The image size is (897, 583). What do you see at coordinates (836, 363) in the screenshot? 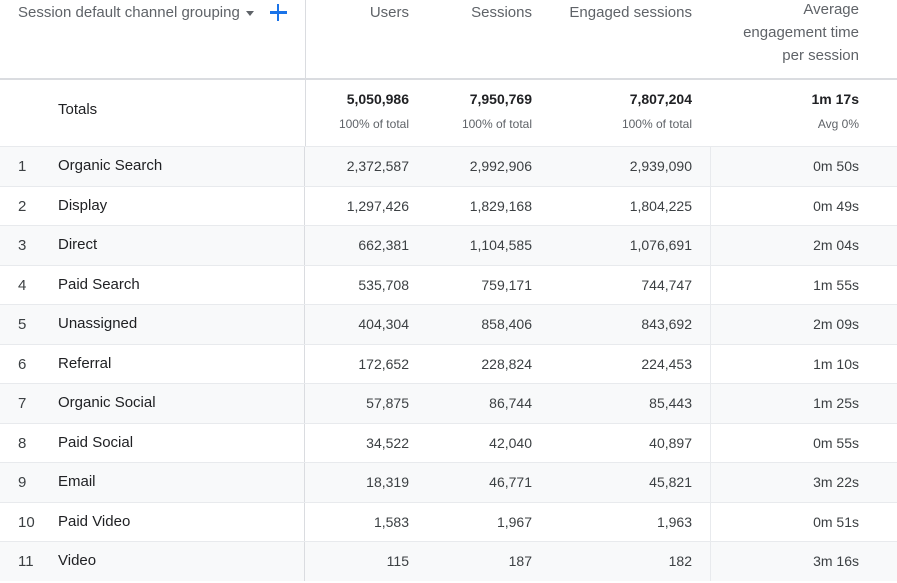
I see `cell-avg-engagement-time: 1m 10s` at bounding box center [836, 363].